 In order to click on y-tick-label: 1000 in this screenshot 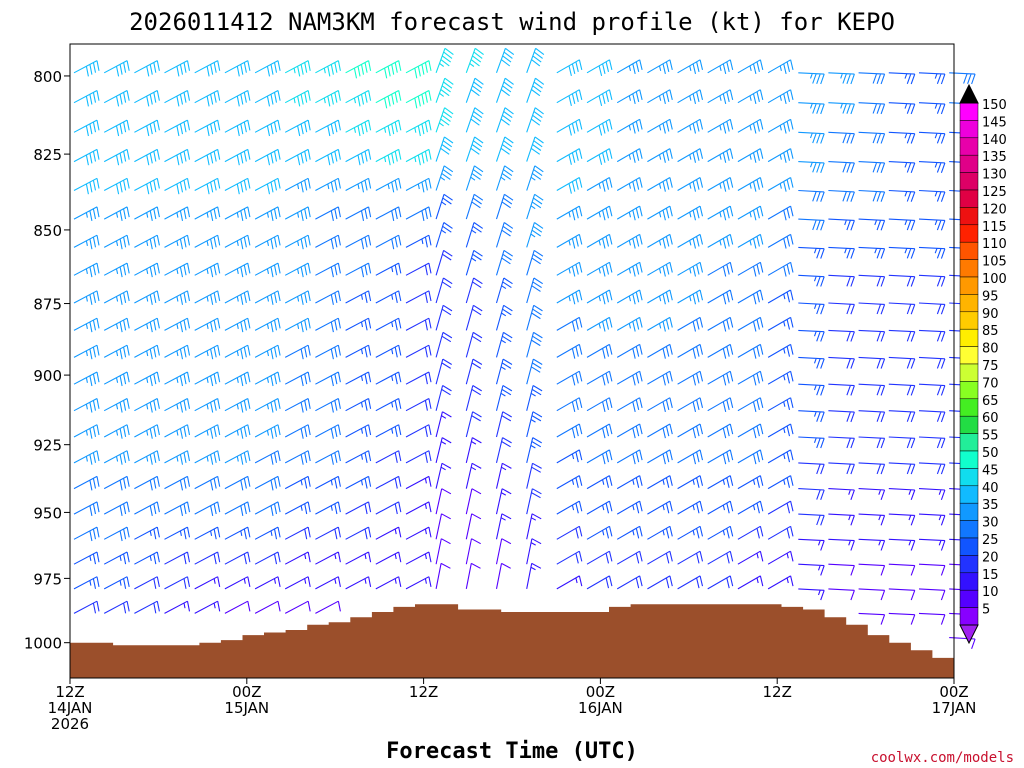, I will do `click(43, 644)`.